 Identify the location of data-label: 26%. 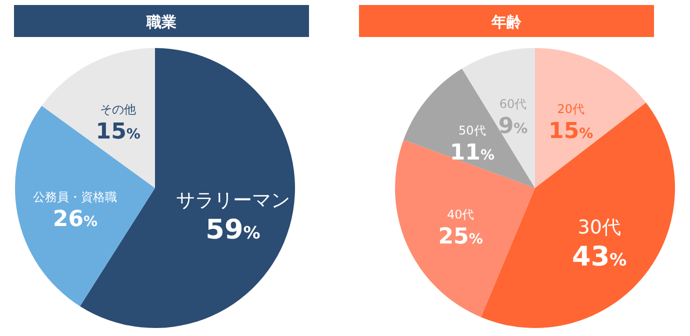
(75, 219).